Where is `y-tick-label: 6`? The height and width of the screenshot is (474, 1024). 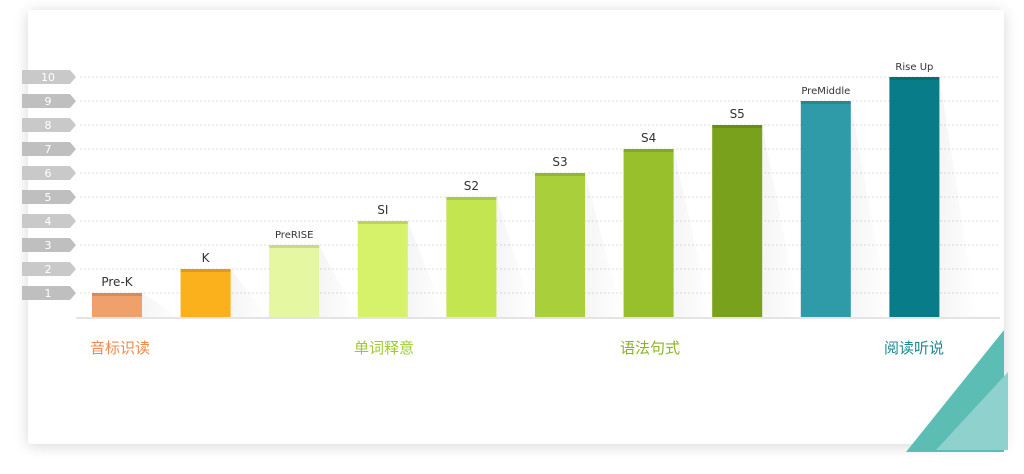 y-tick-label: 6 is located at coordinates (48, 173).